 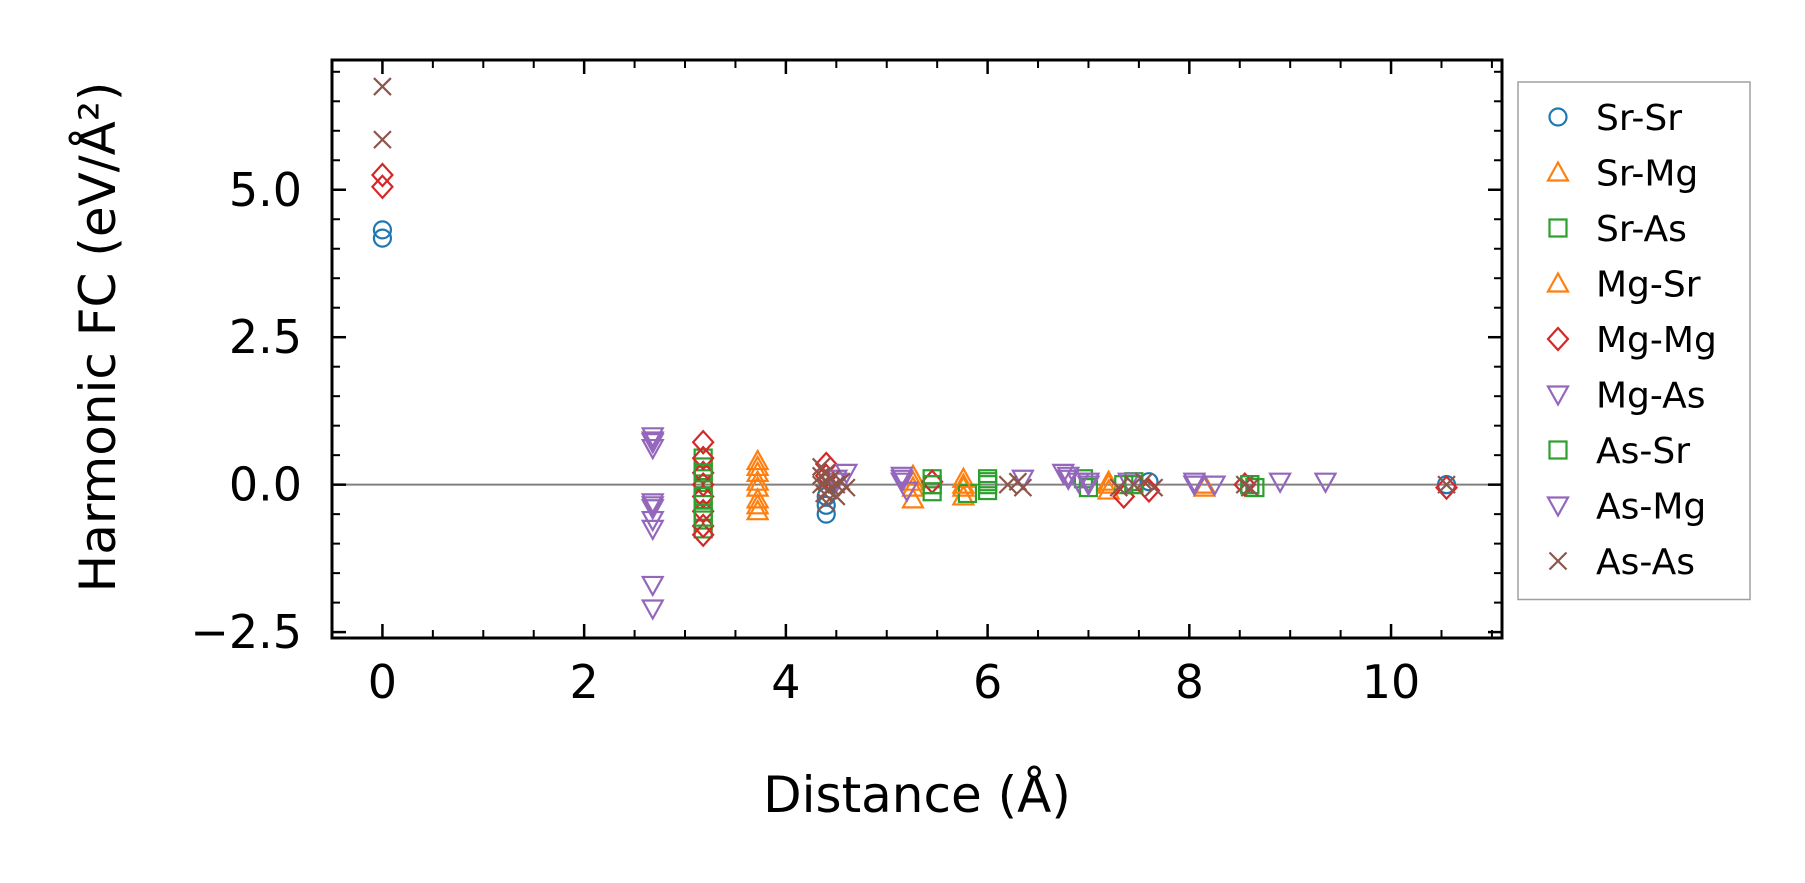 I want to click on y-tick-label: 5.0, so click(x=265, y=190).